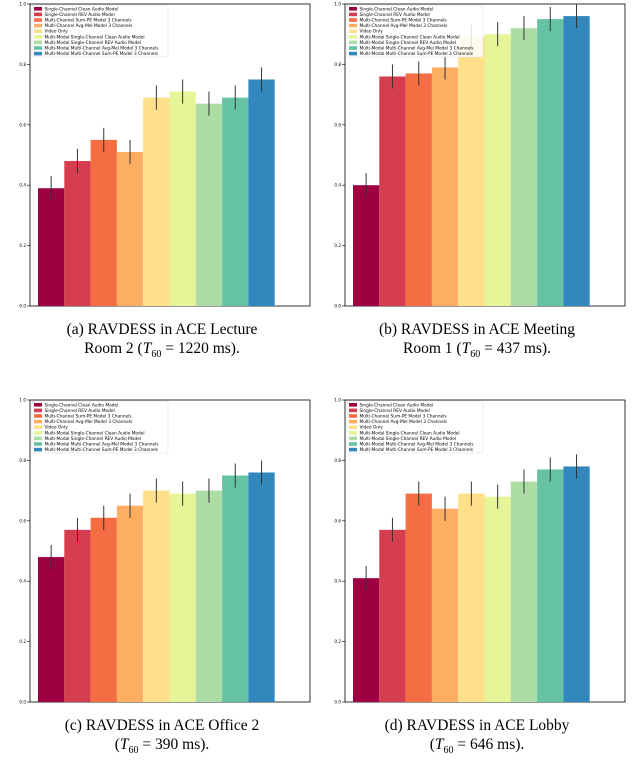 The image size is (637, 763). What do you see at coordinates (337, 581) in the screenshot?
I see `y-tick-label: 0.4` at bounding box center [337, 581].